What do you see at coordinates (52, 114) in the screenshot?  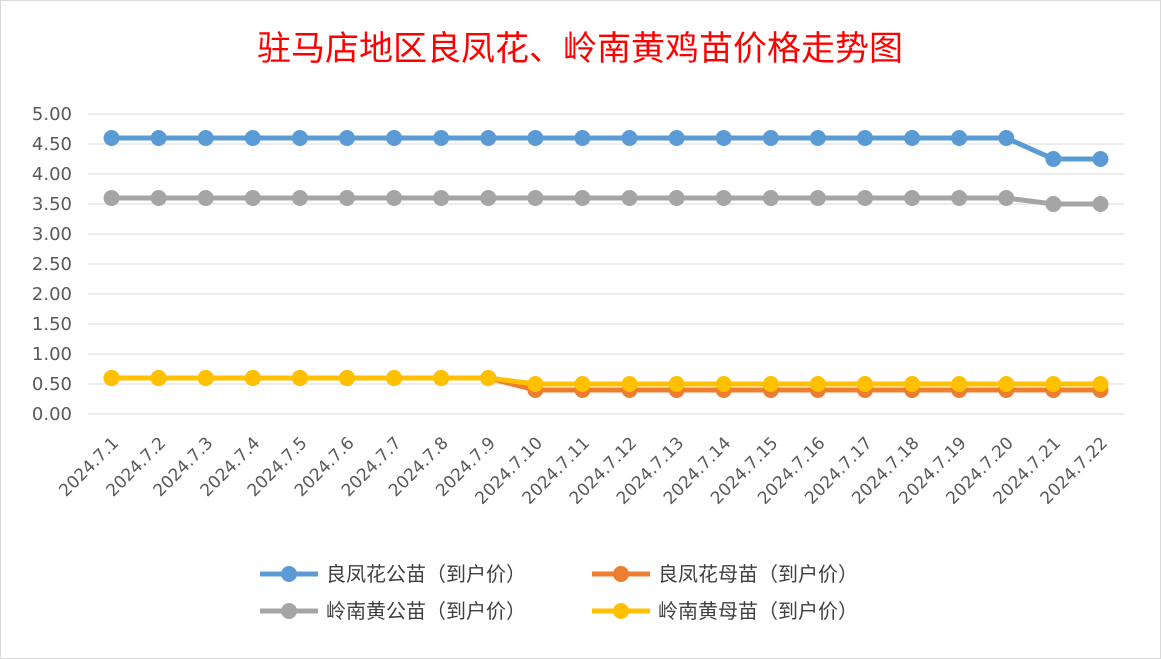 I see `y-tick-label: 5.00` at bounding box center [52, 114].